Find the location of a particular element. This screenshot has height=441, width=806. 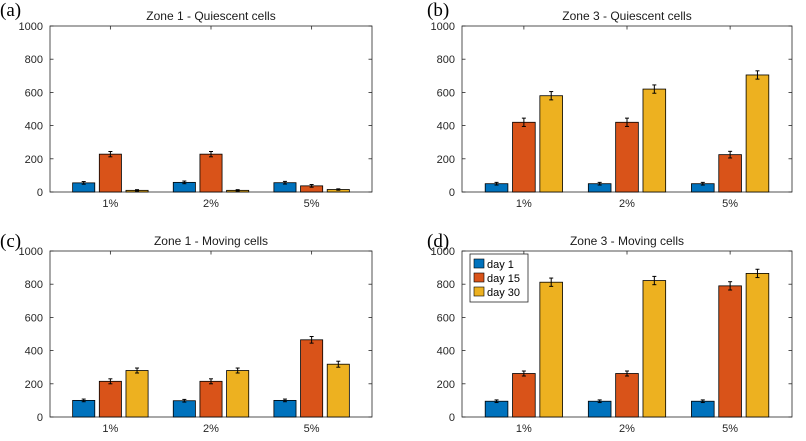

legend-label: day 30 is located at coordinates (503, 293).